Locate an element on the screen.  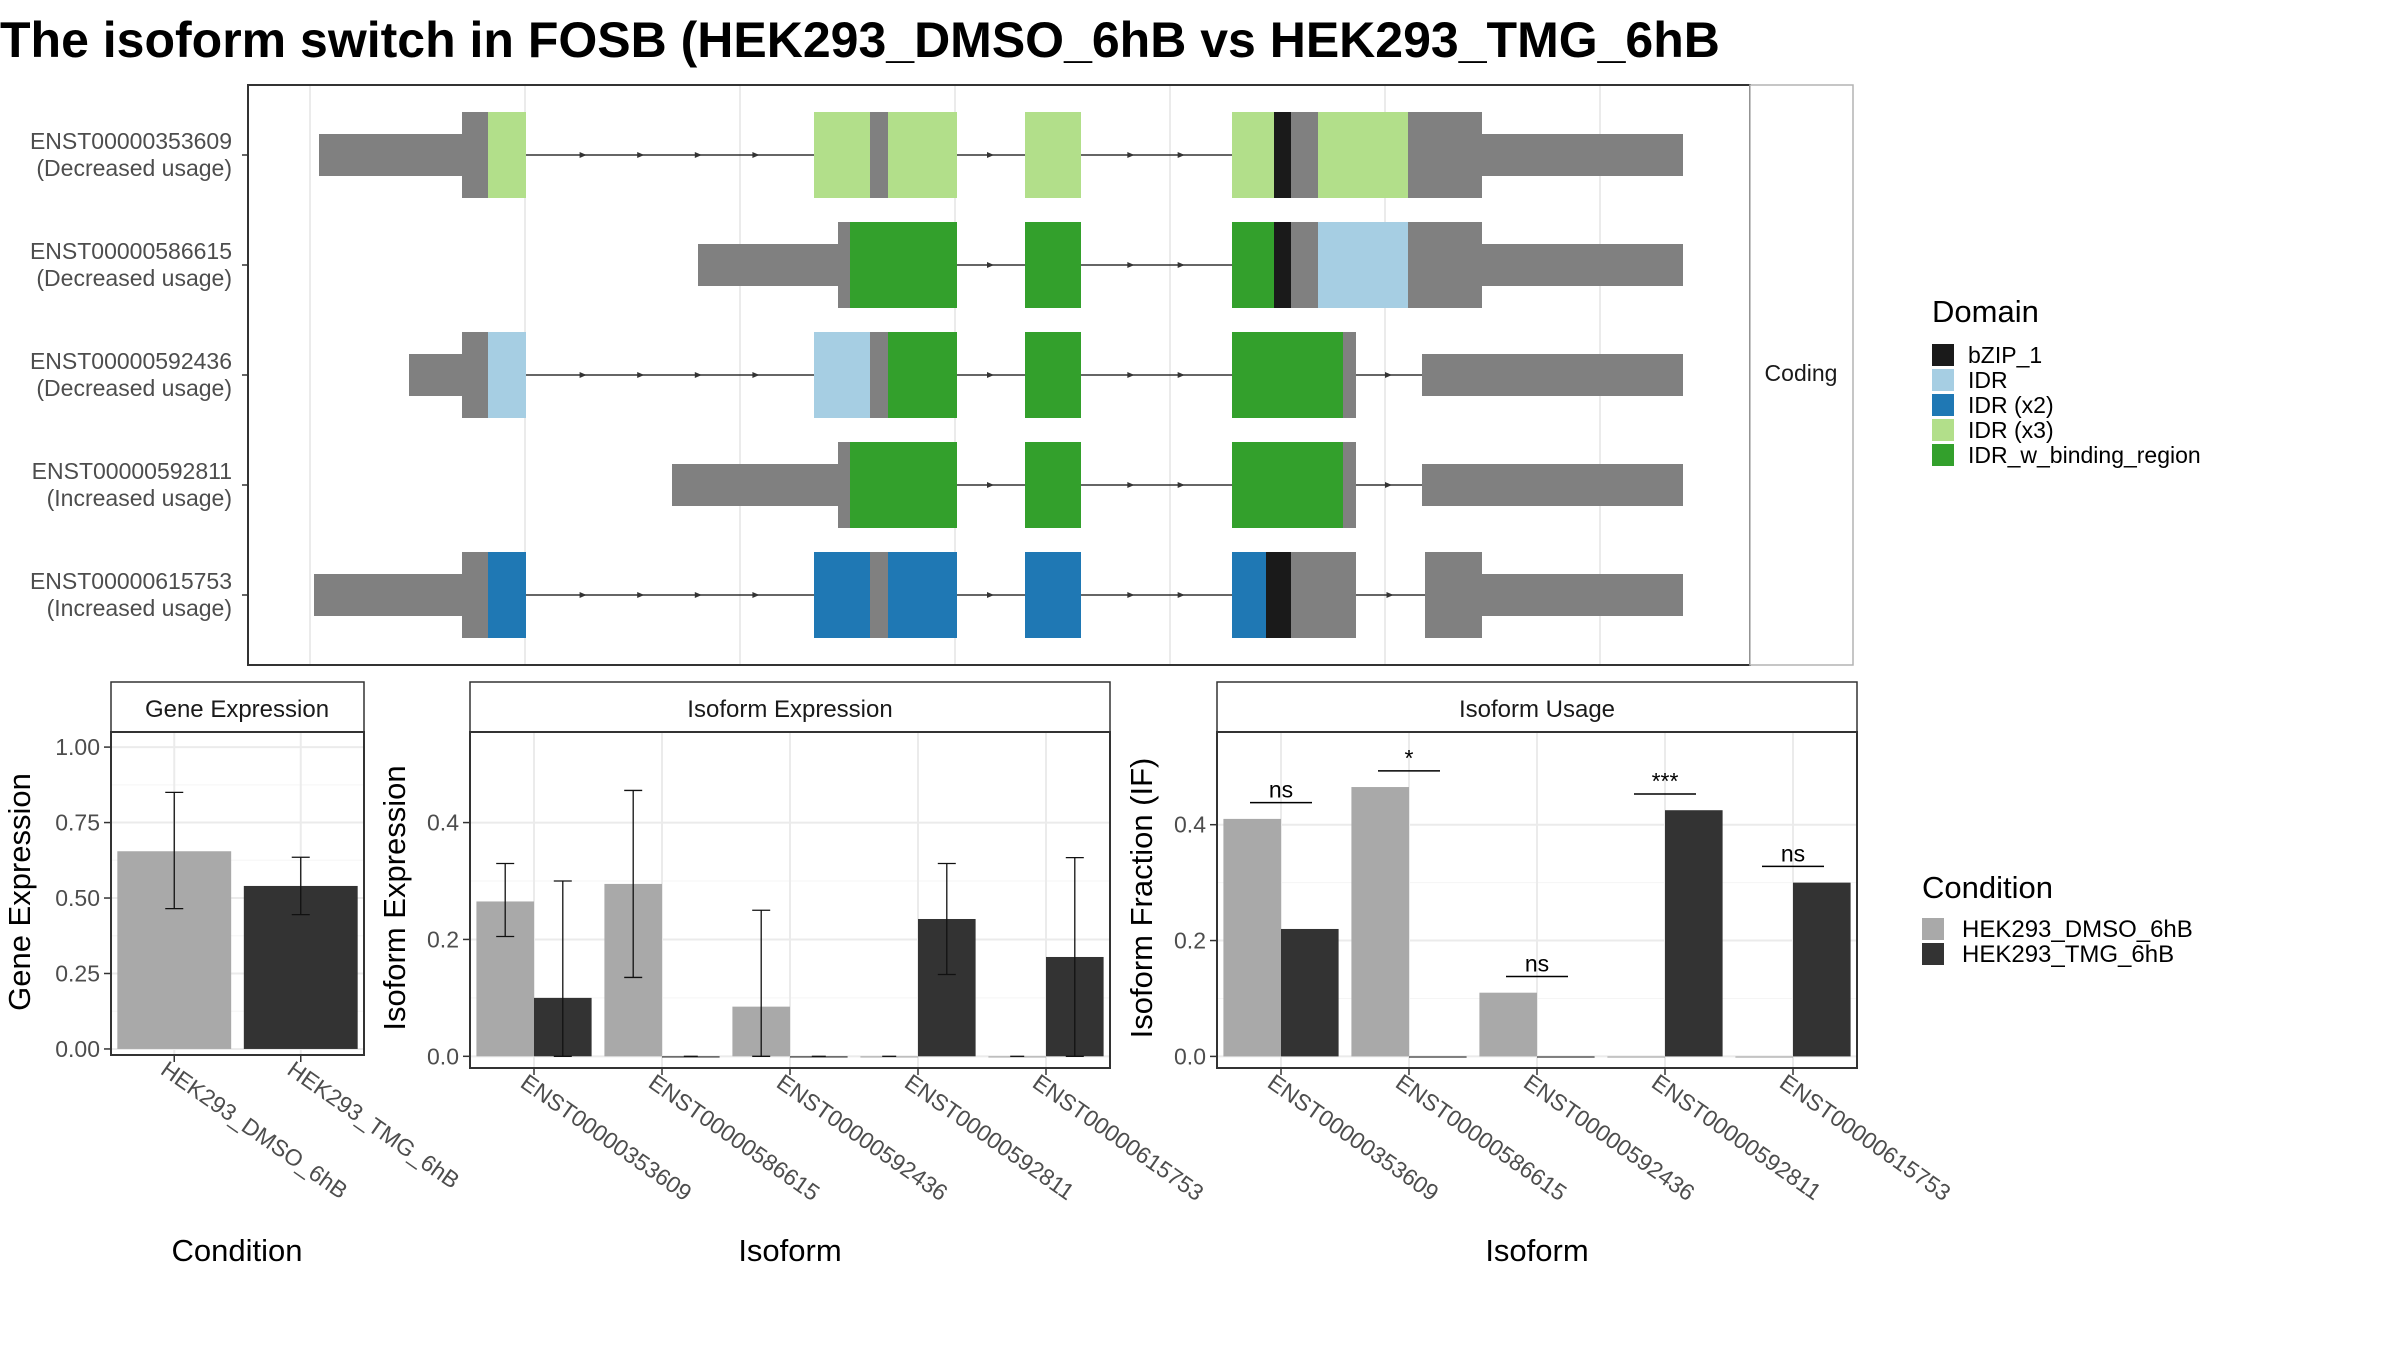
domain-legend-label: IDR_w_binding_region is located at coordinates (2084, 455).